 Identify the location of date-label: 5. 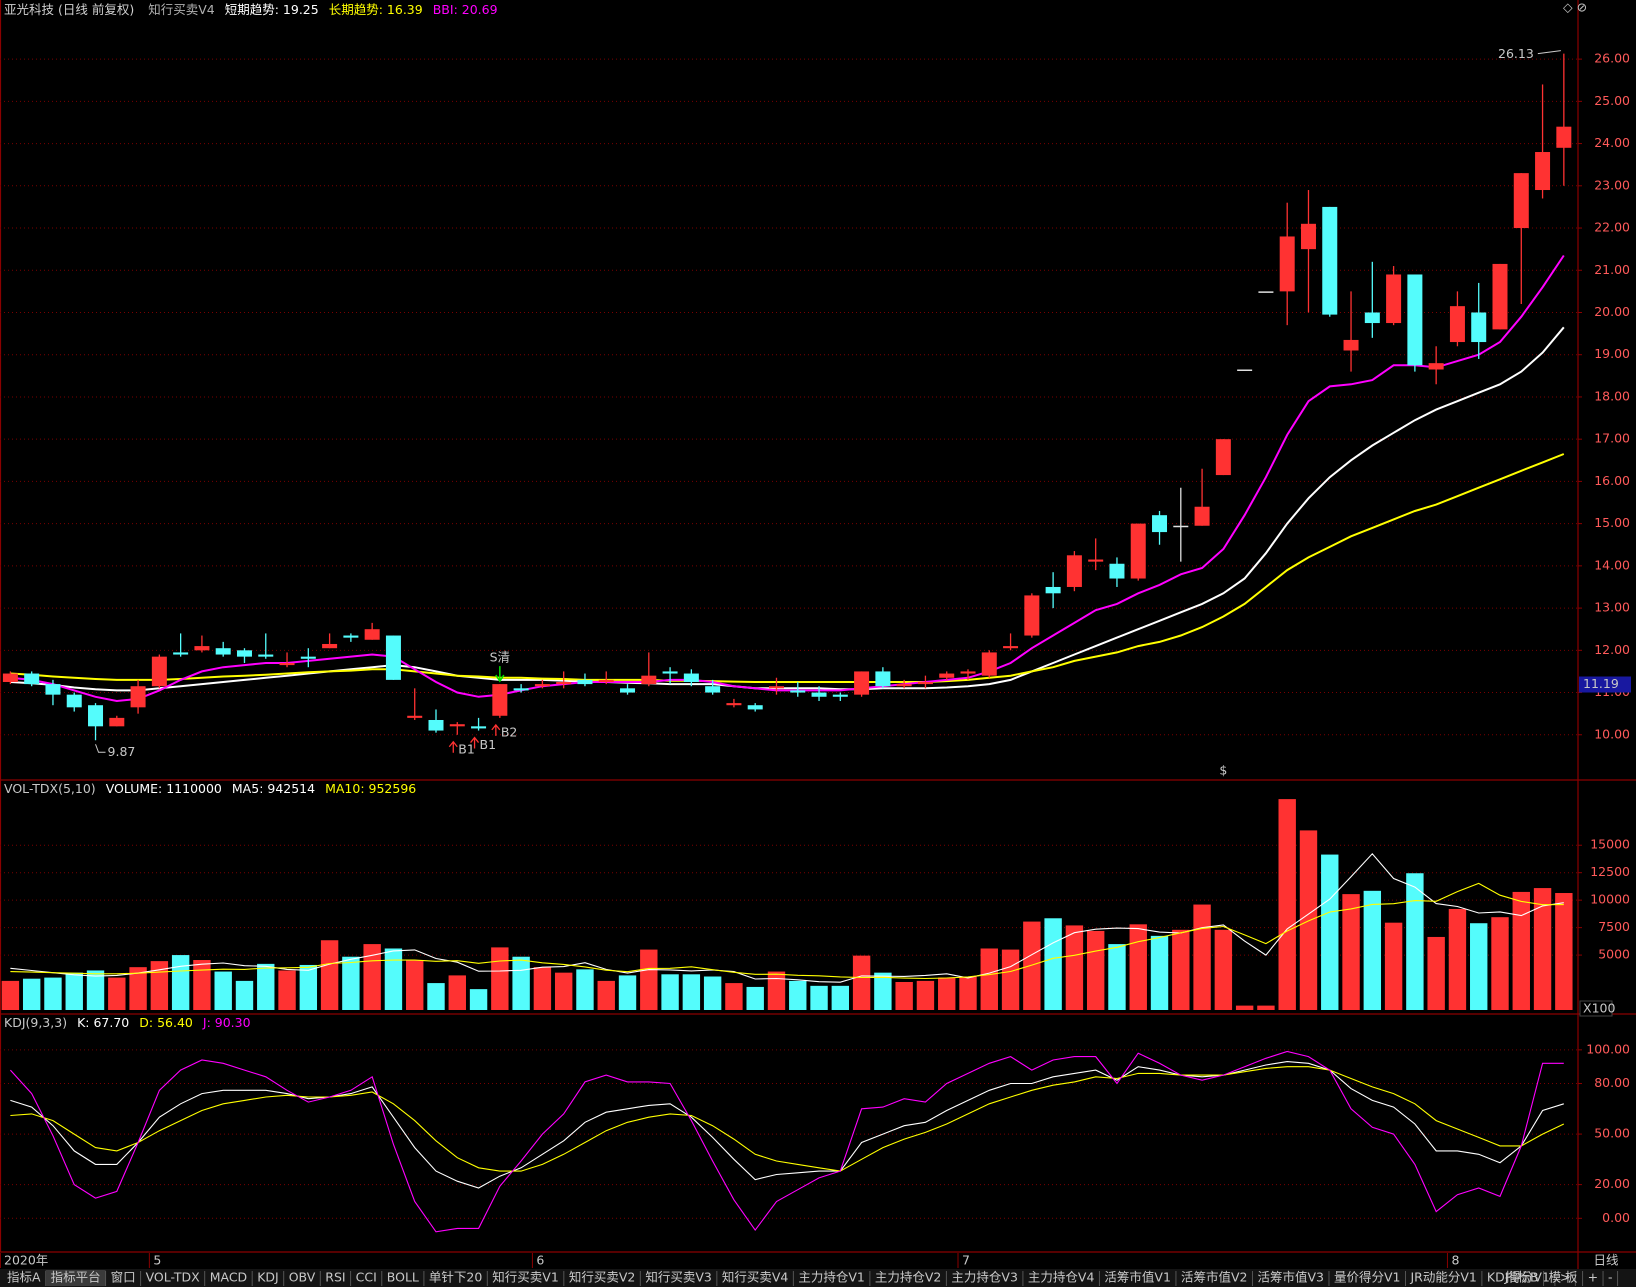
(157, 1260).